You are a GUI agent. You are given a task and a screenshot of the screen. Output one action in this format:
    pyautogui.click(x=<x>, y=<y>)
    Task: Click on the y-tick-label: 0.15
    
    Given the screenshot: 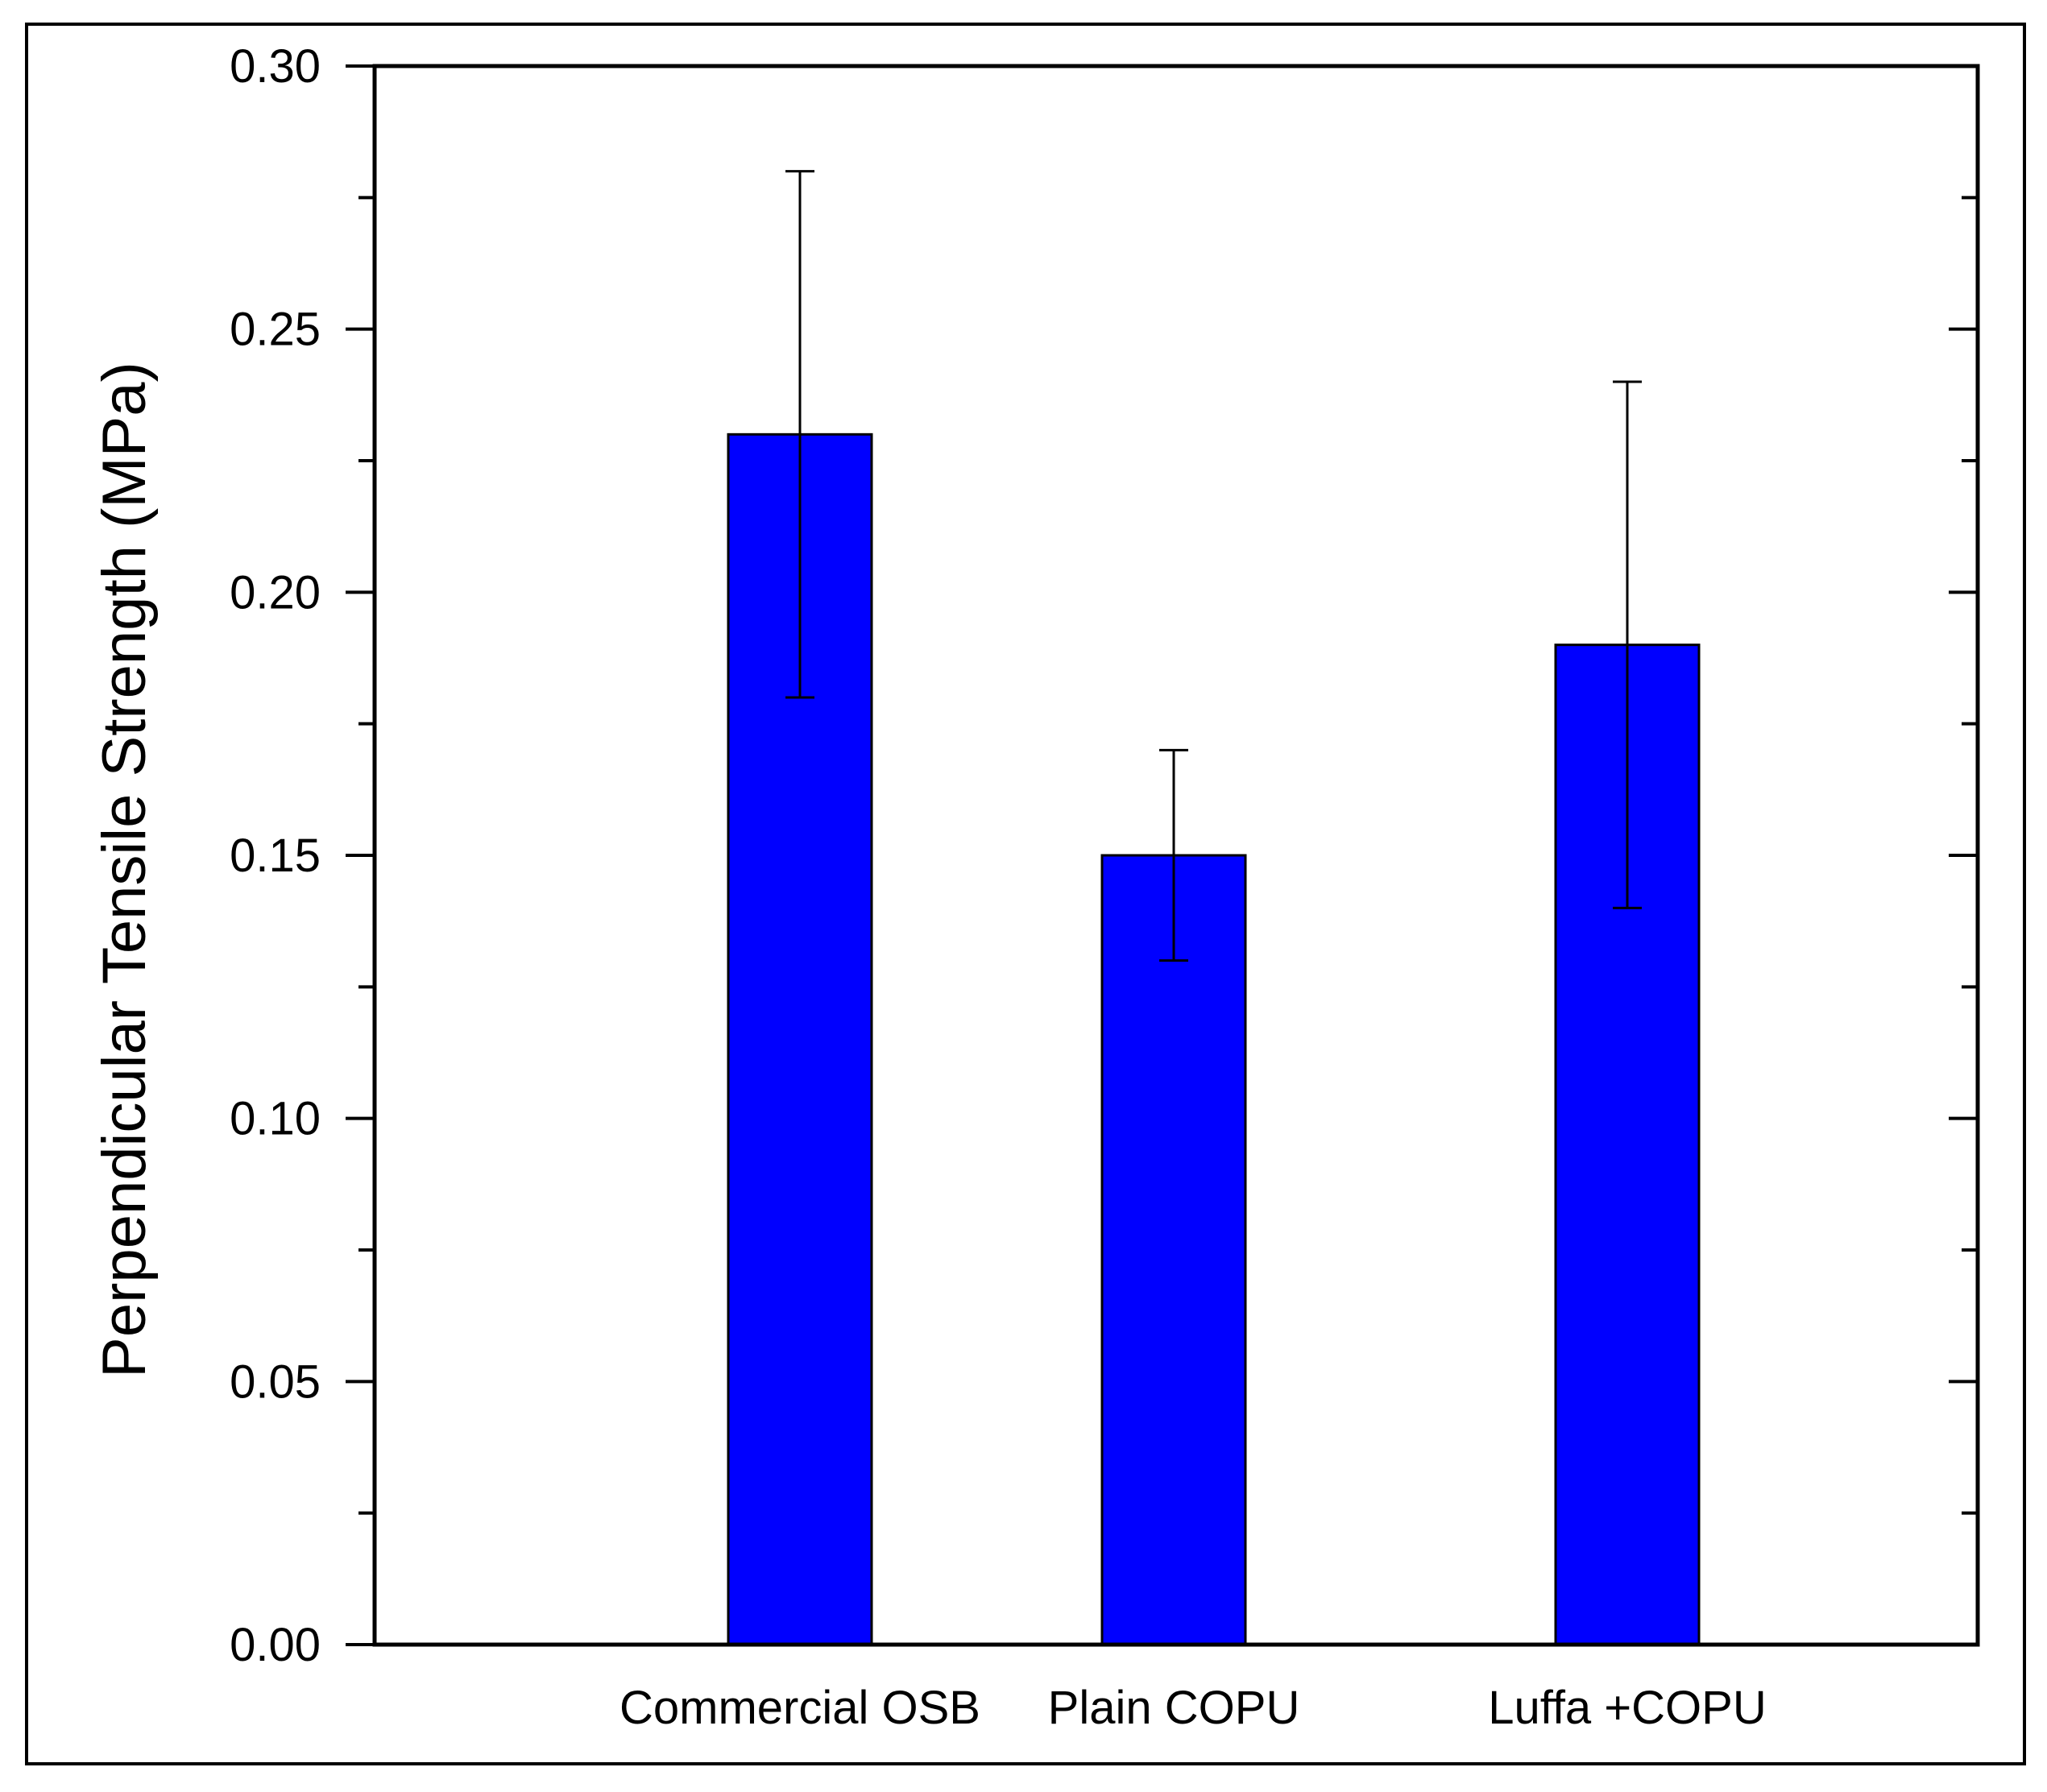 What is the action you would take?
    pyautogui.click(x=275, y=856)
    